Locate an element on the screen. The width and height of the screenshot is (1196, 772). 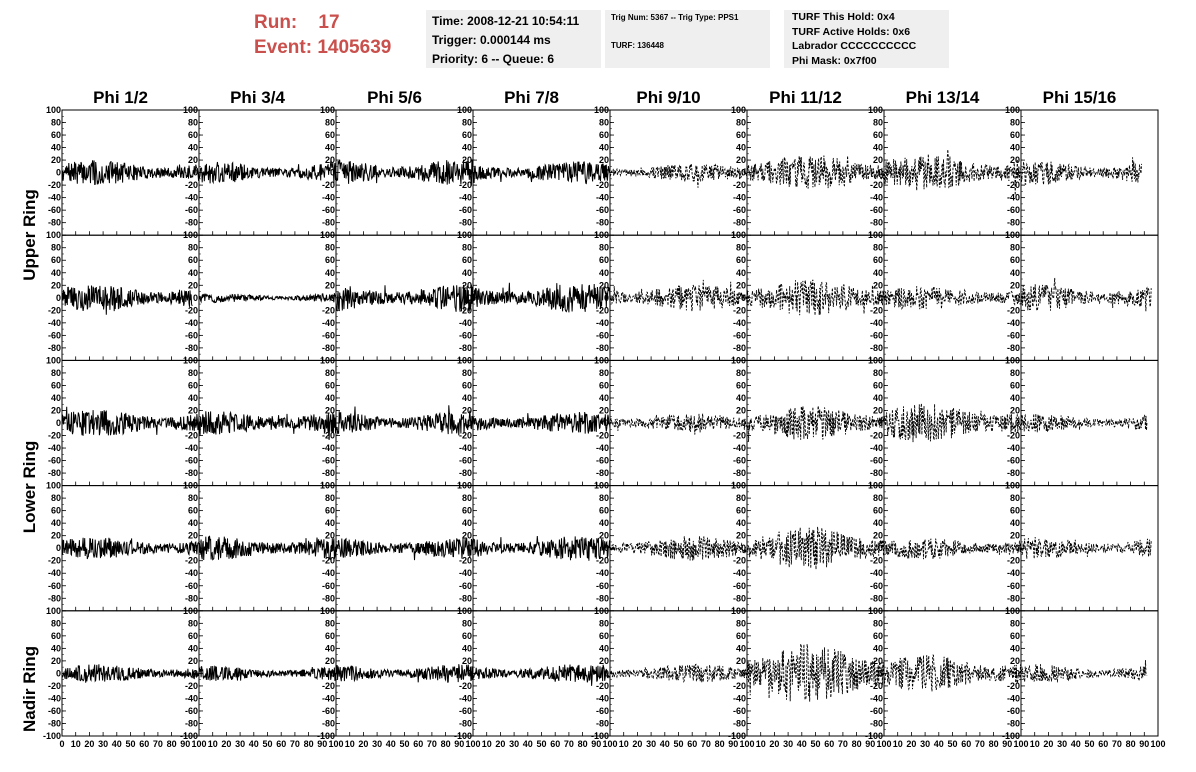
column-header-phi-7-8: Phi 7/8 is located at coordinates (531, 97).